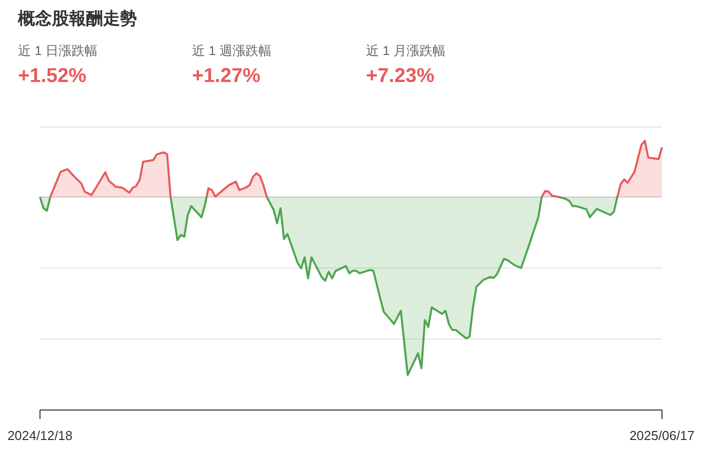 The image size is (705, 449). Describe the element at coordinates (58, 50) in the screenshot. I see `text: 近 1 日漲跌幅` at that location.